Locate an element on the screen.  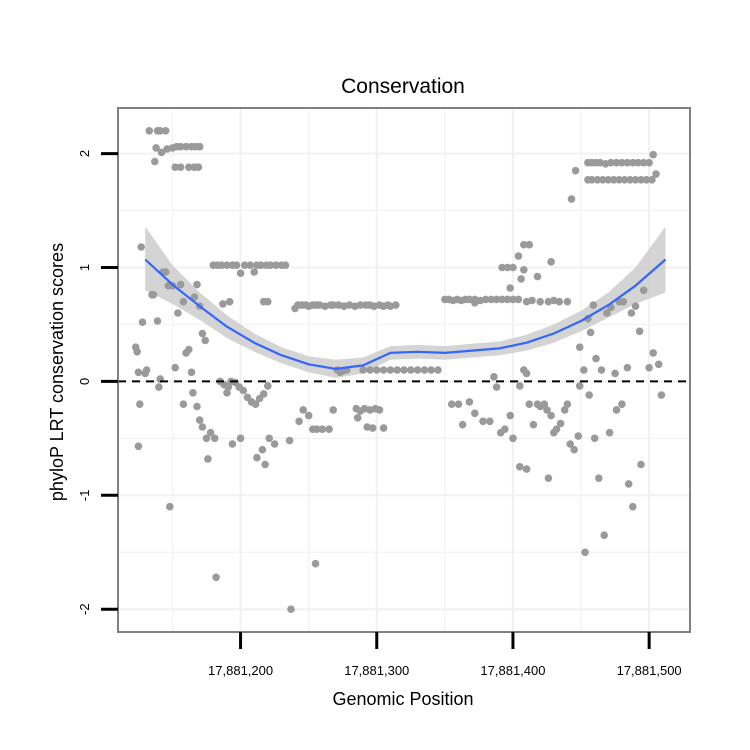
y-tick-label: 0 is located at coordinates (84, 381).